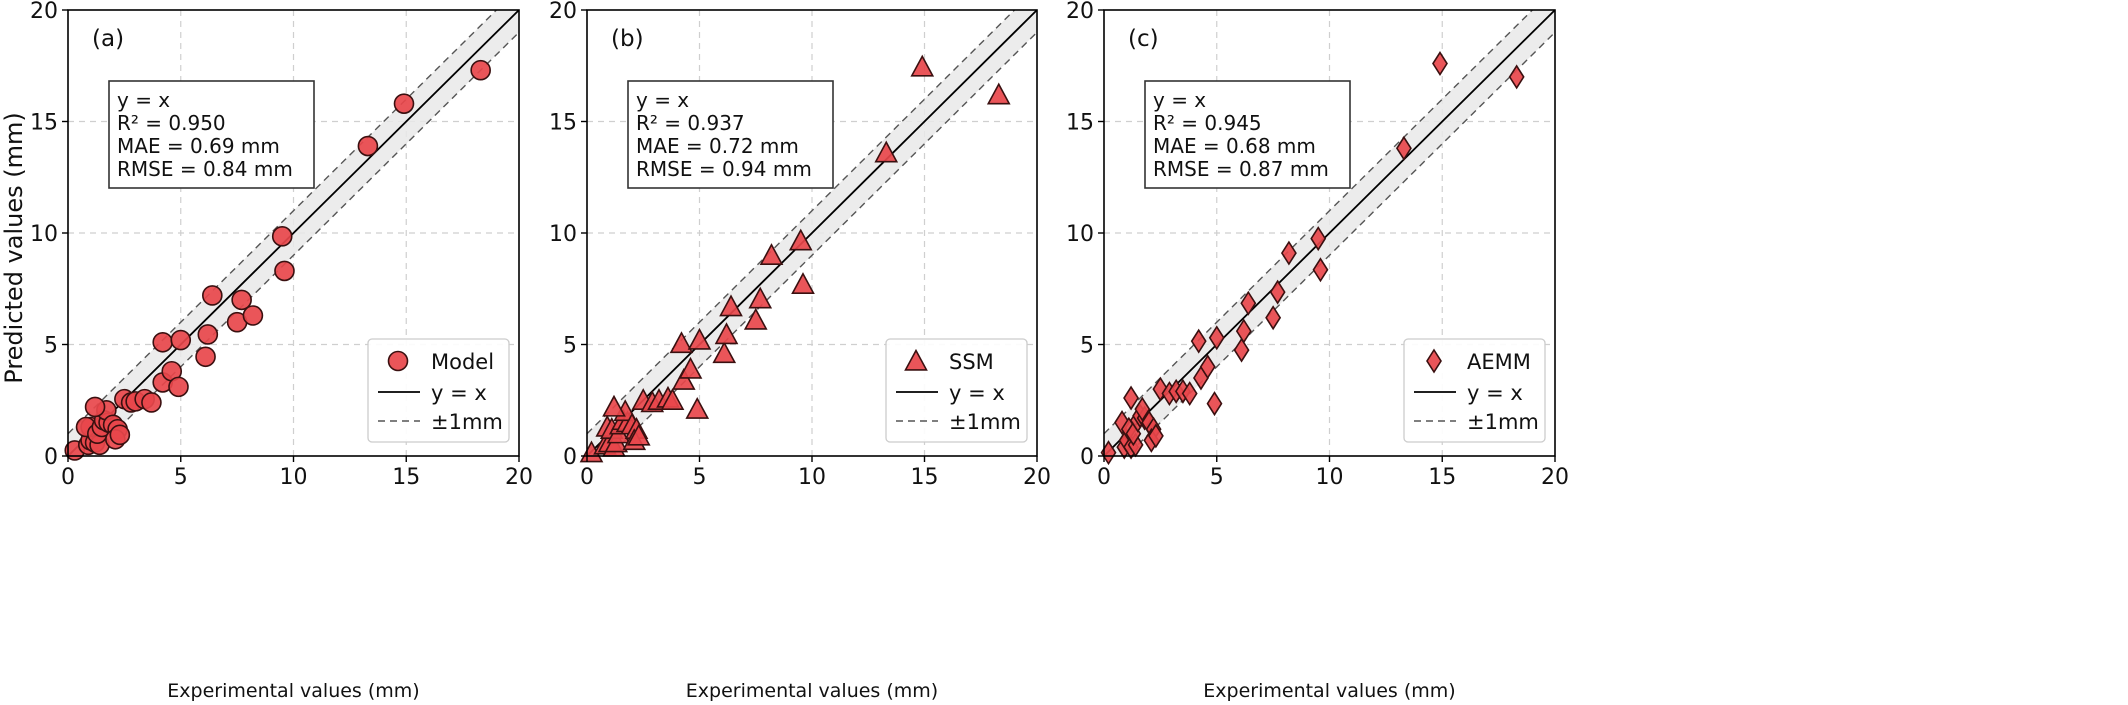  What do you see at coordinates (1143, 39) in the screenshot?
I see `panel-label: (c)` at bounding box center [1143, 39].